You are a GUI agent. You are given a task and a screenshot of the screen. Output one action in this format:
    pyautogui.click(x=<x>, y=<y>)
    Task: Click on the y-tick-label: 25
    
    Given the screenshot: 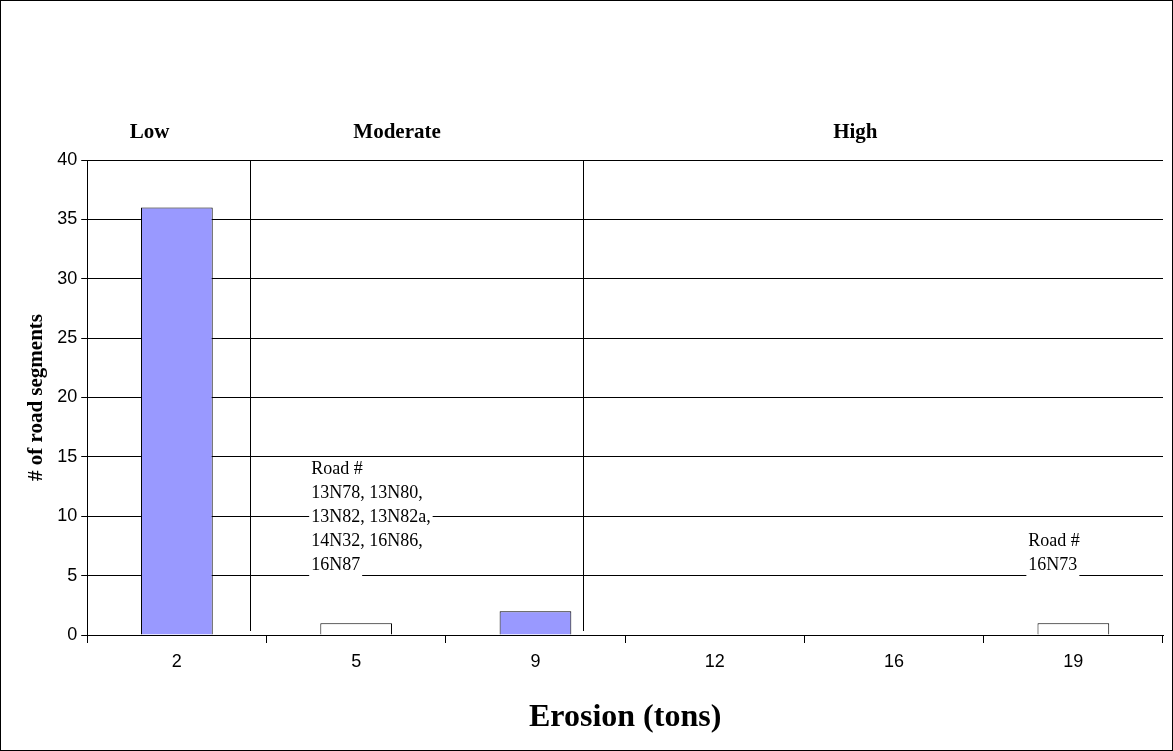 What is the action you would take?
    pyautogui.click(x=67, y=337)
    